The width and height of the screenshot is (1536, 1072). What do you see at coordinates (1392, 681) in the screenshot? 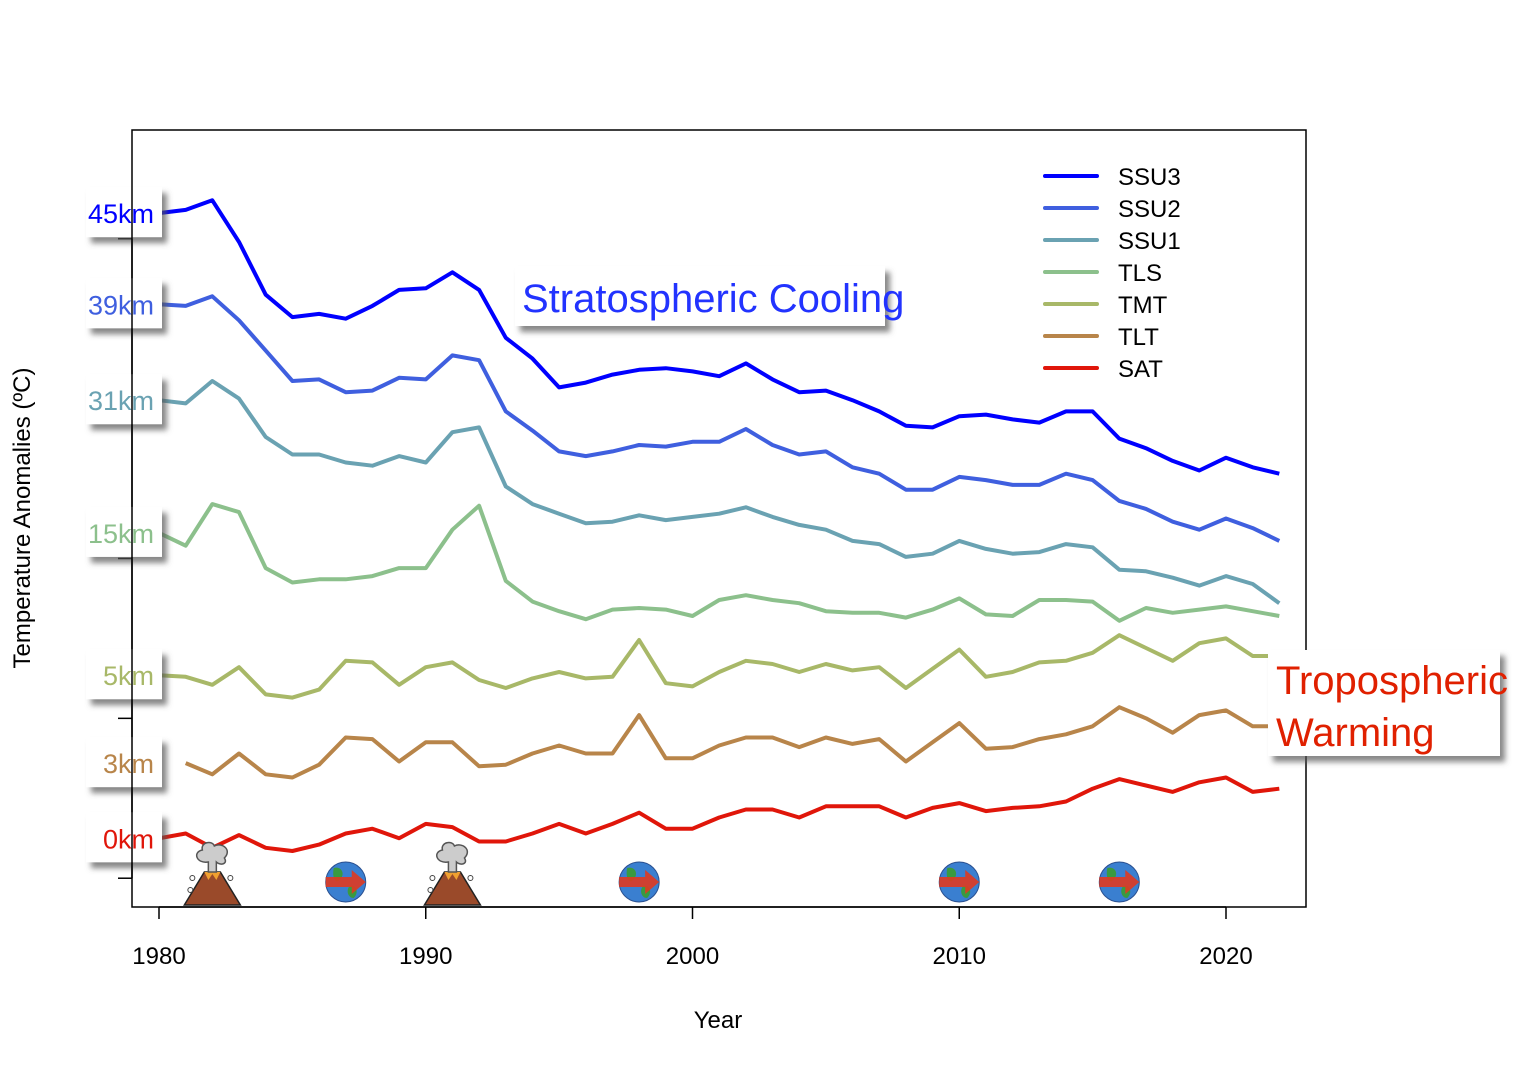
I see `tropospheric-label-line1: Tropospheric` at bounding box center [1392, 681].